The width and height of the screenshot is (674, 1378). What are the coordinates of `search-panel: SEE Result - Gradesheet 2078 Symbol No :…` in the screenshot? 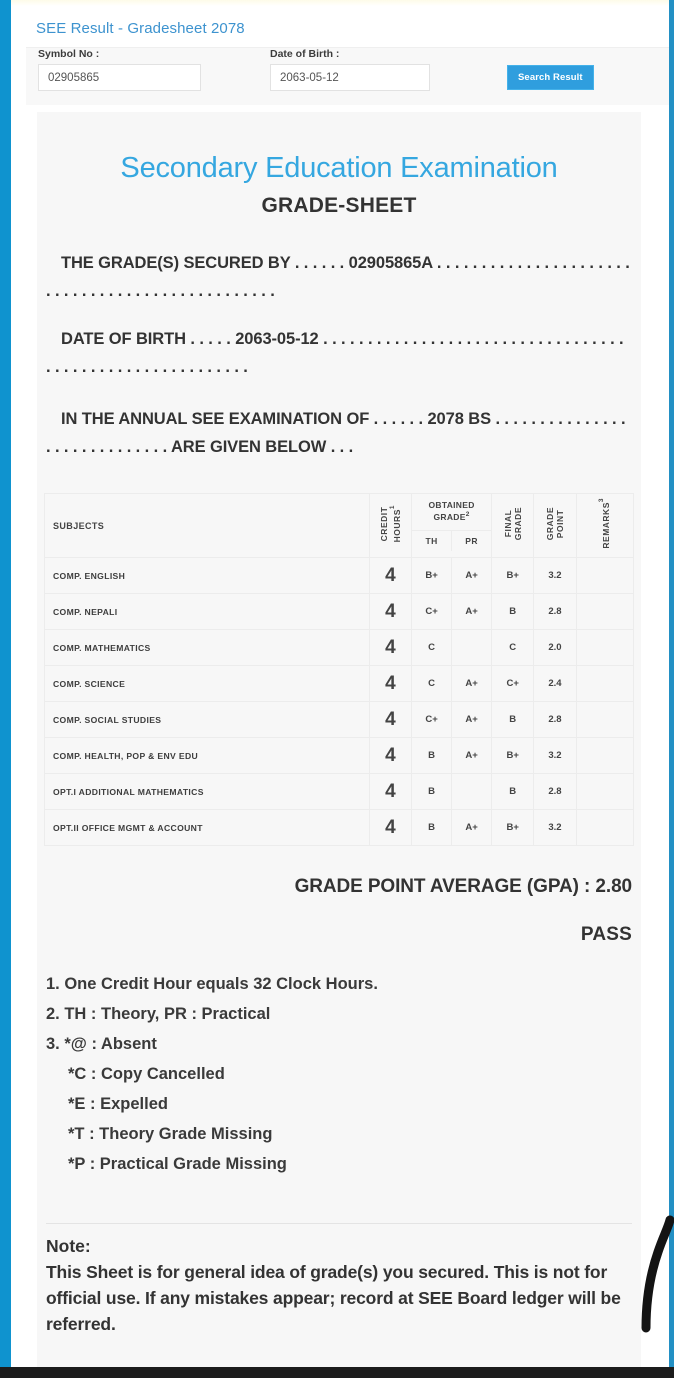 It's located at (347, 55).